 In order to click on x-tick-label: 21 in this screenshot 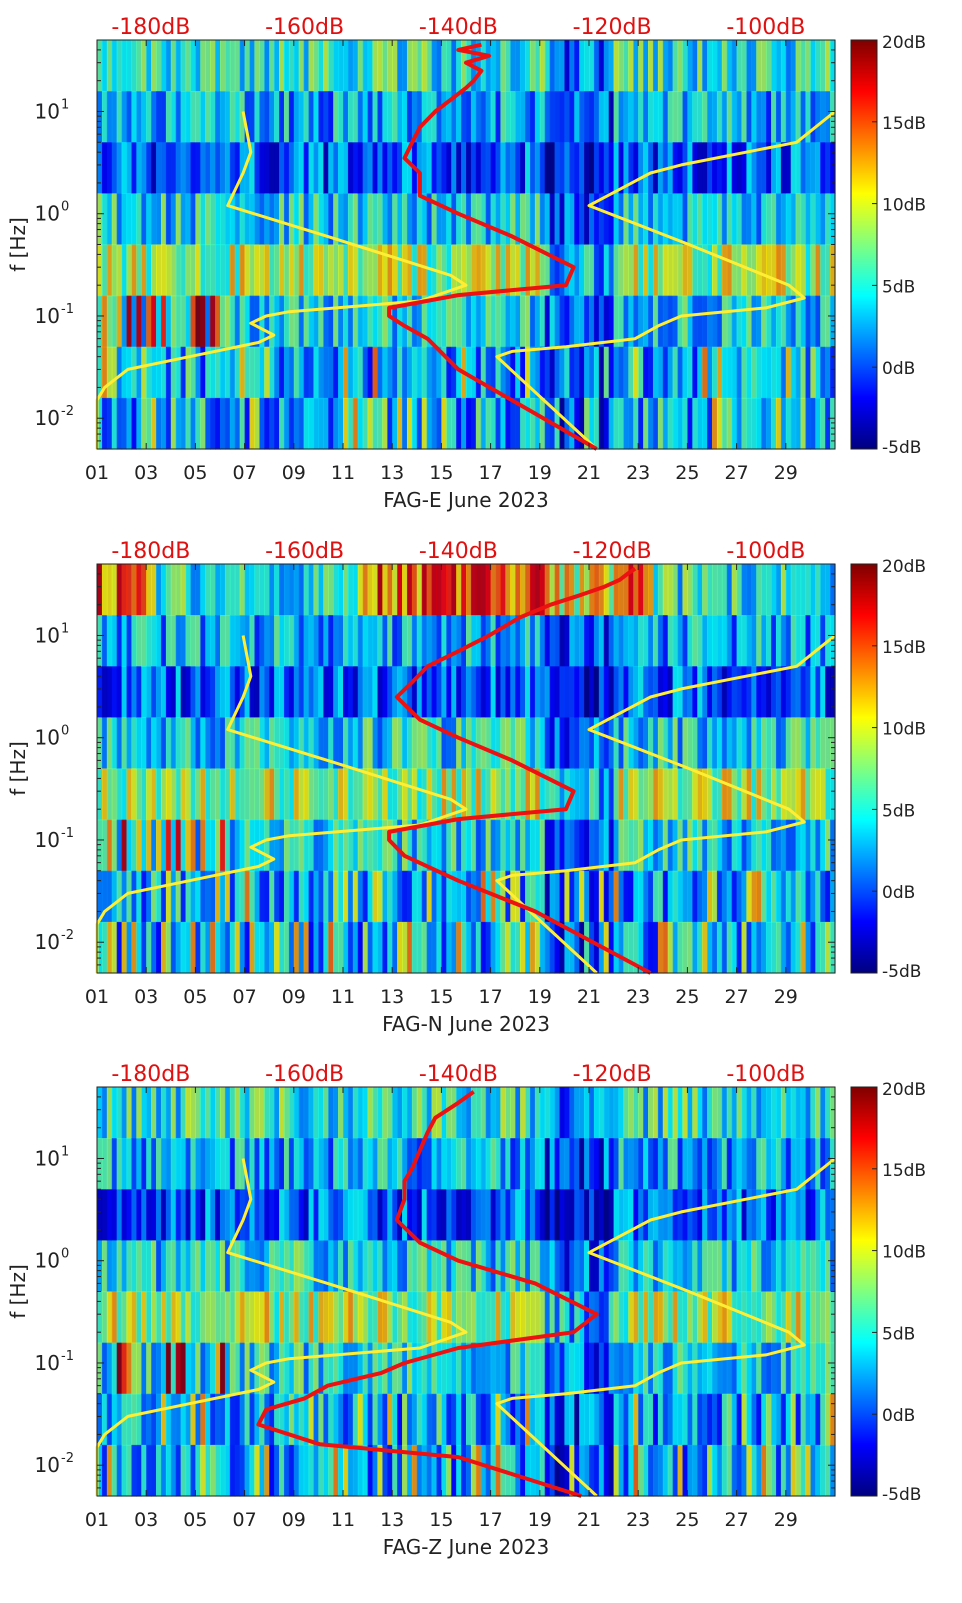, I will do `click(589, 473)`.